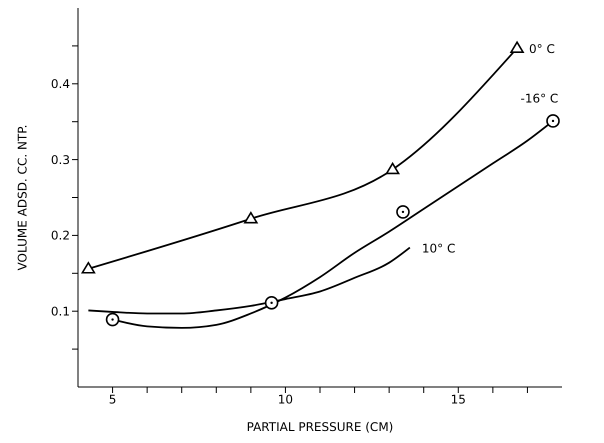 The height and width of the screenshot is (443, 604). What do you see at coordinates (439, 249) in the screenshot?
I see `series-label: 10° C` at bounding box center [439, 249].